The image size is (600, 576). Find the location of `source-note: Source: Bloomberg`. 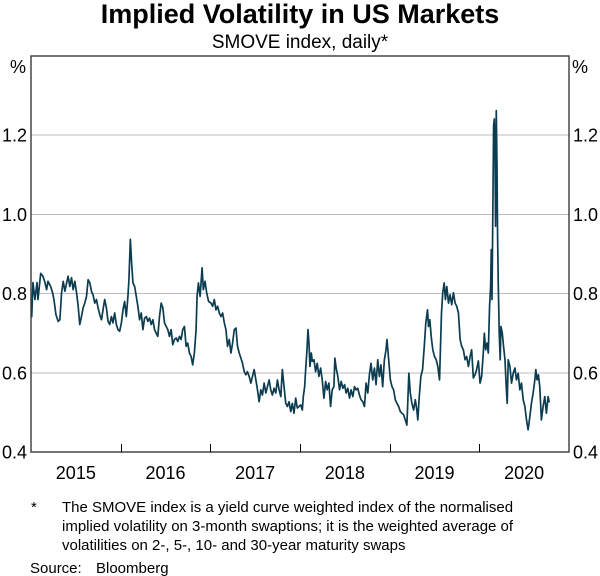

source-note: Source: Bloomberg is located at coordinates (99, 568).